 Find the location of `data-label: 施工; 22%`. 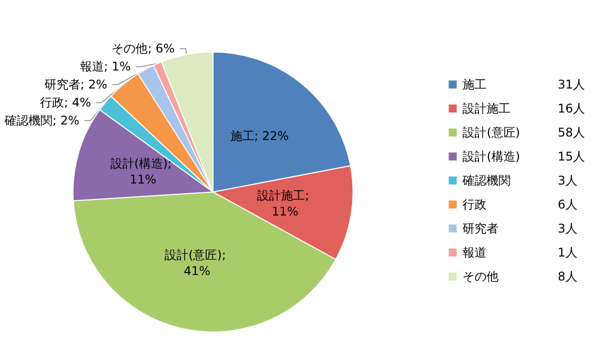

data-label: 施工; 22% is located at coordinates (259, 135).